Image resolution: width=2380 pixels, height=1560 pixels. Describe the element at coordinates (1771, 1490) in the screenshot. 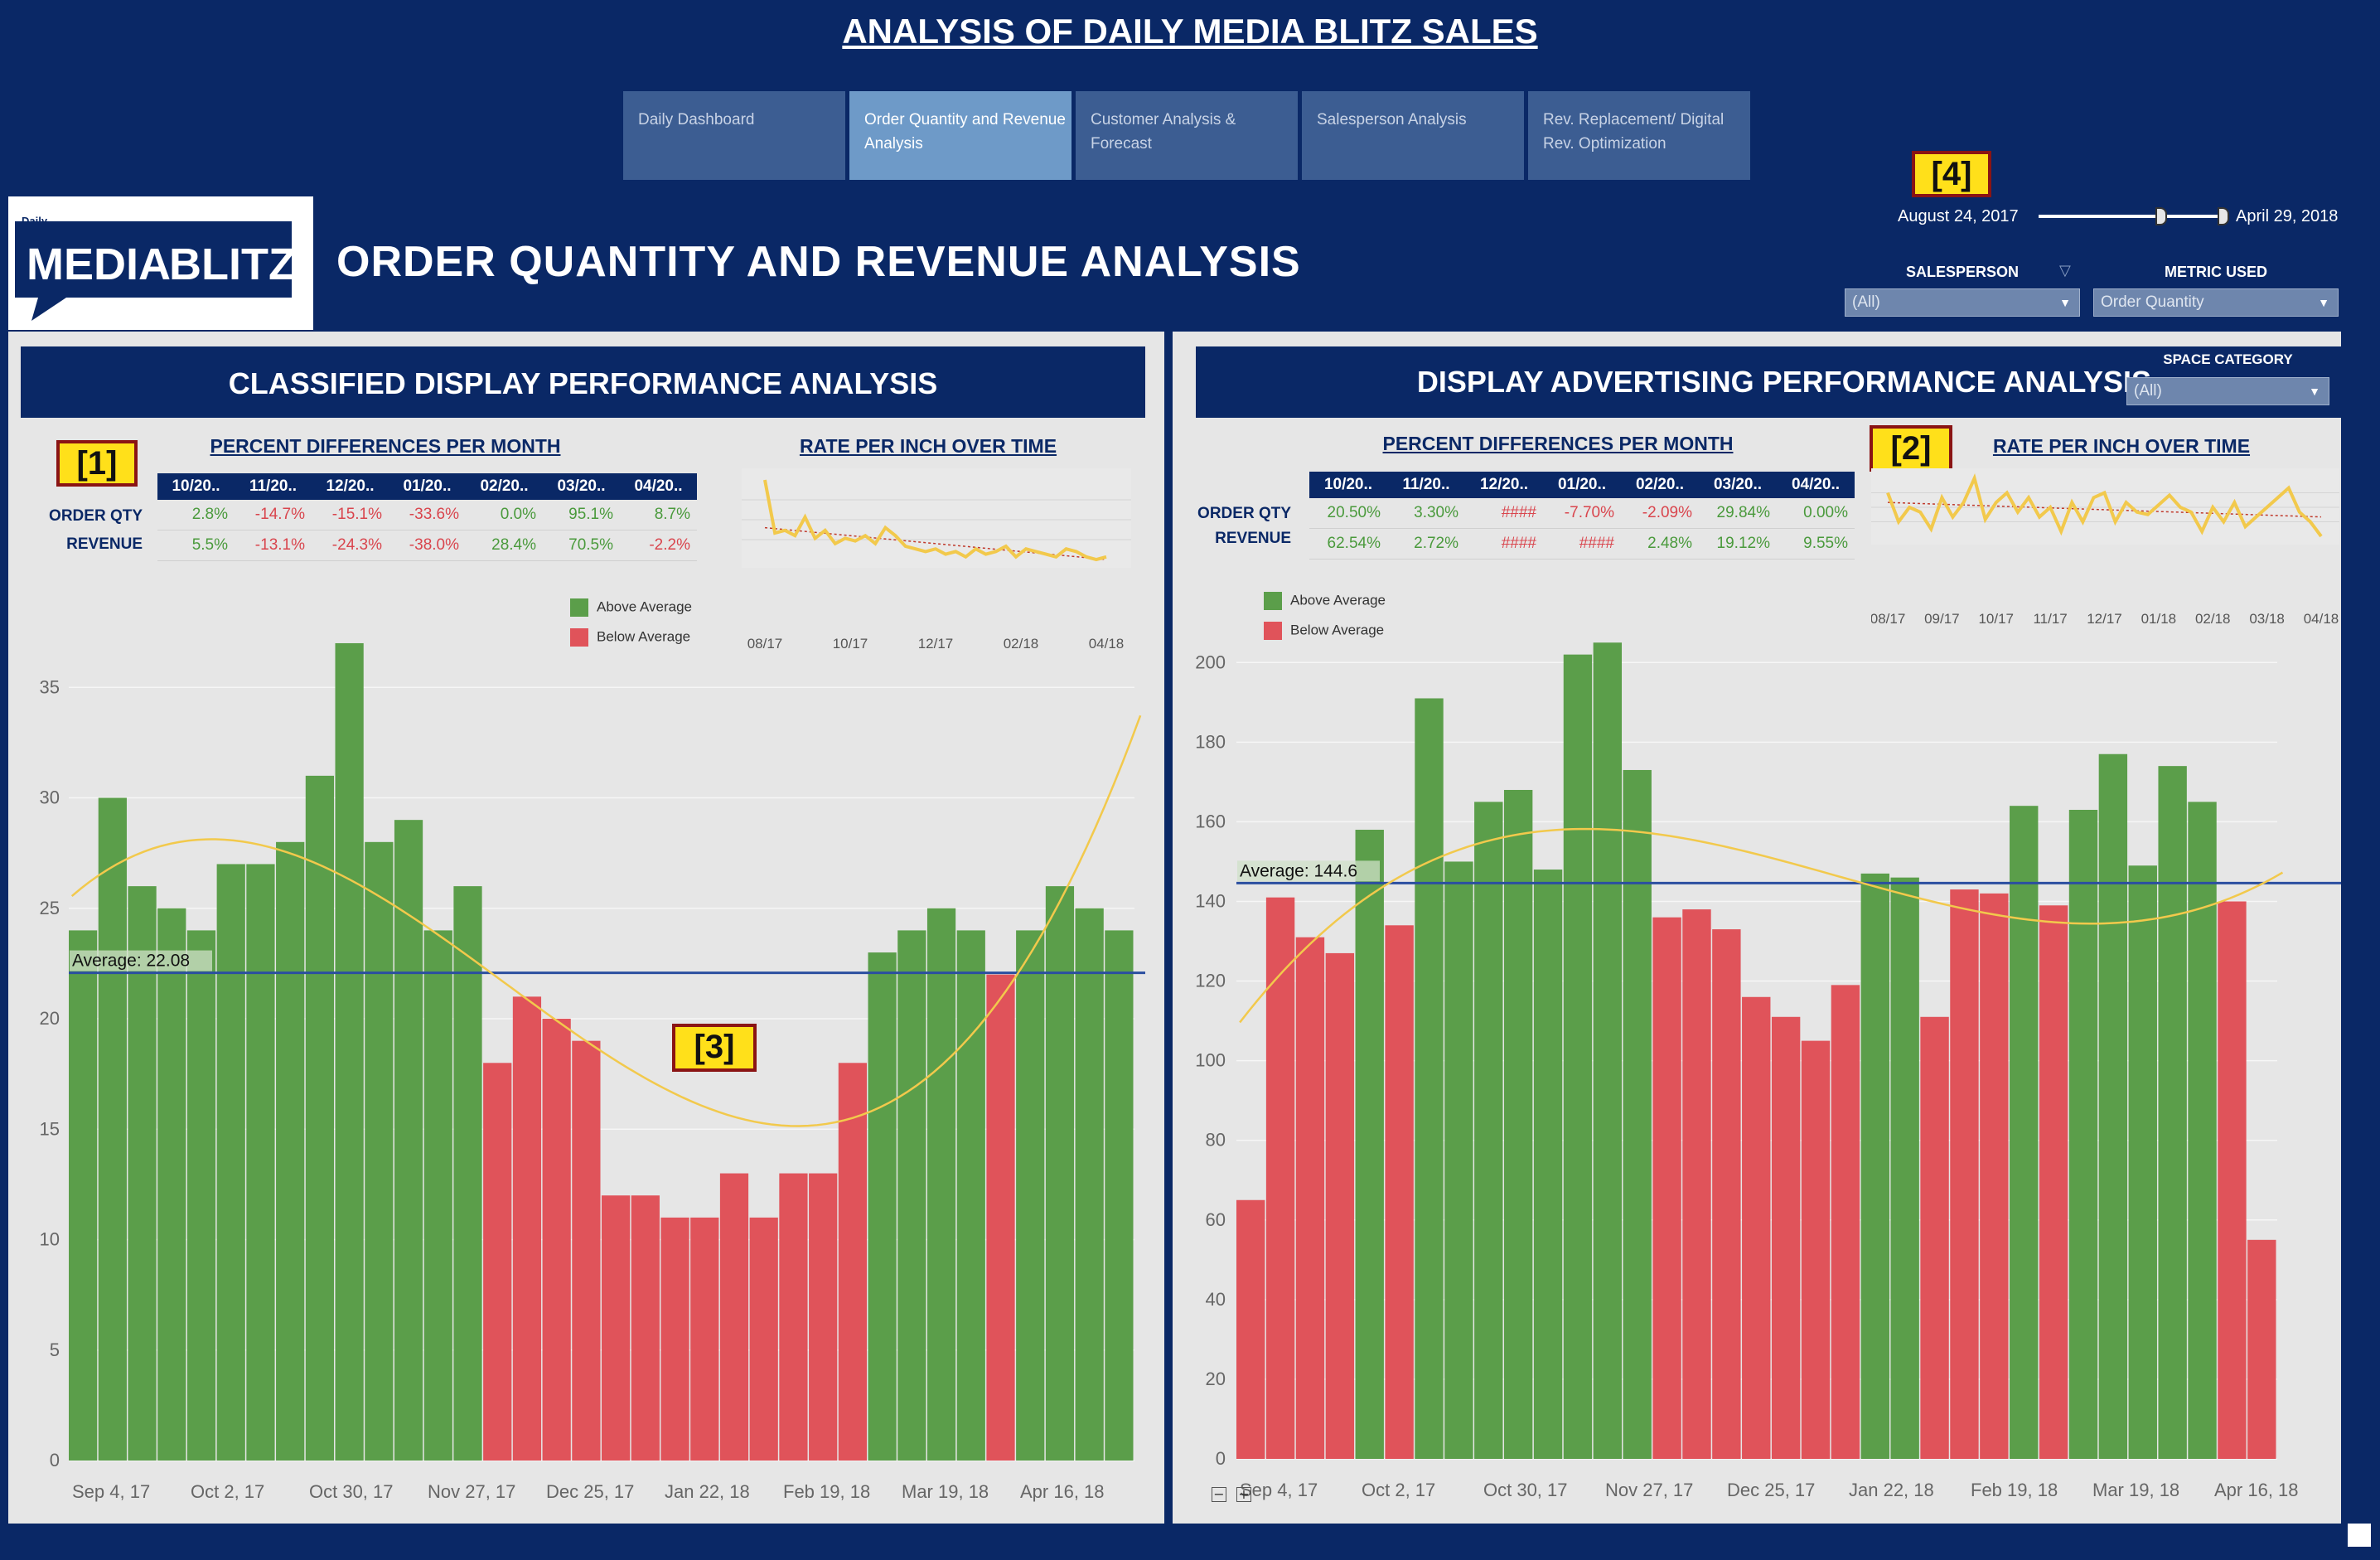

I see `x-tick-label: Dec 25, 17` at that location.